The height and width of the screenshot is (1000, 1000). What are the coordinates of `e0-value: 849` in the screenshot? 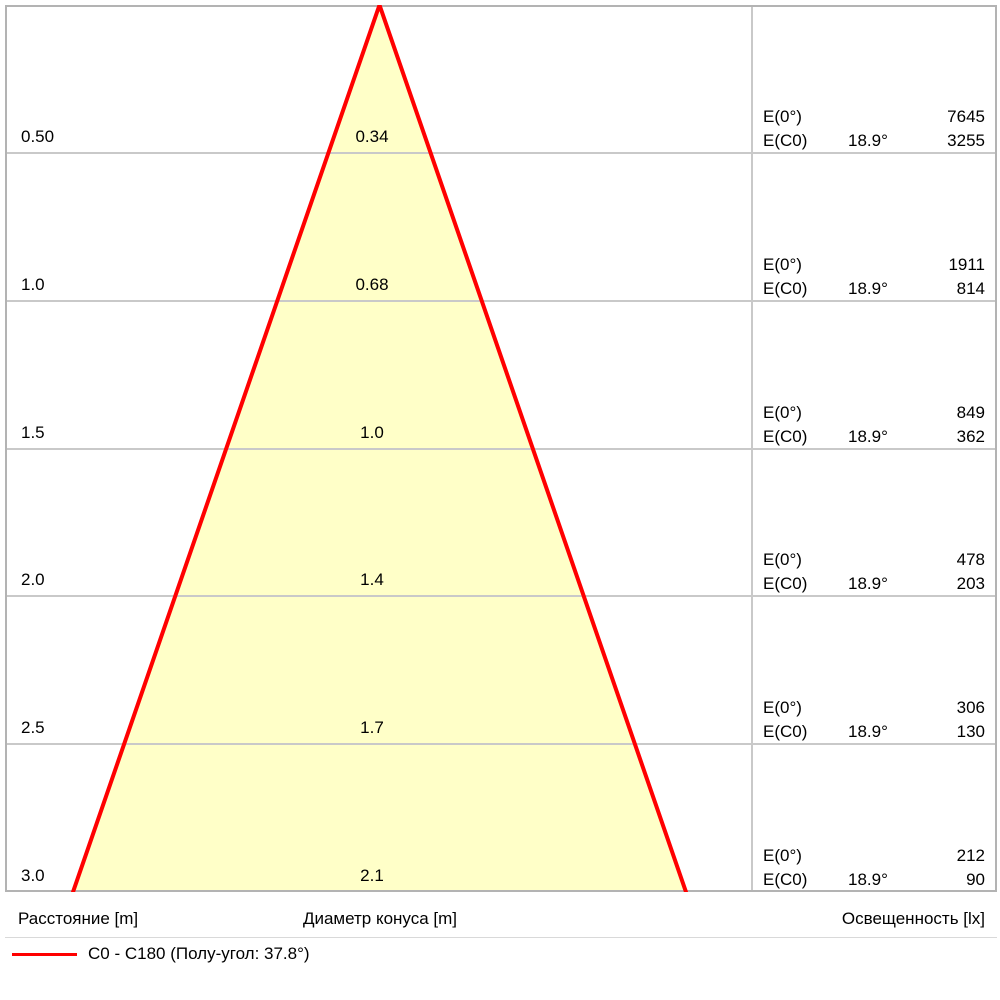 It's located at (970, 412).